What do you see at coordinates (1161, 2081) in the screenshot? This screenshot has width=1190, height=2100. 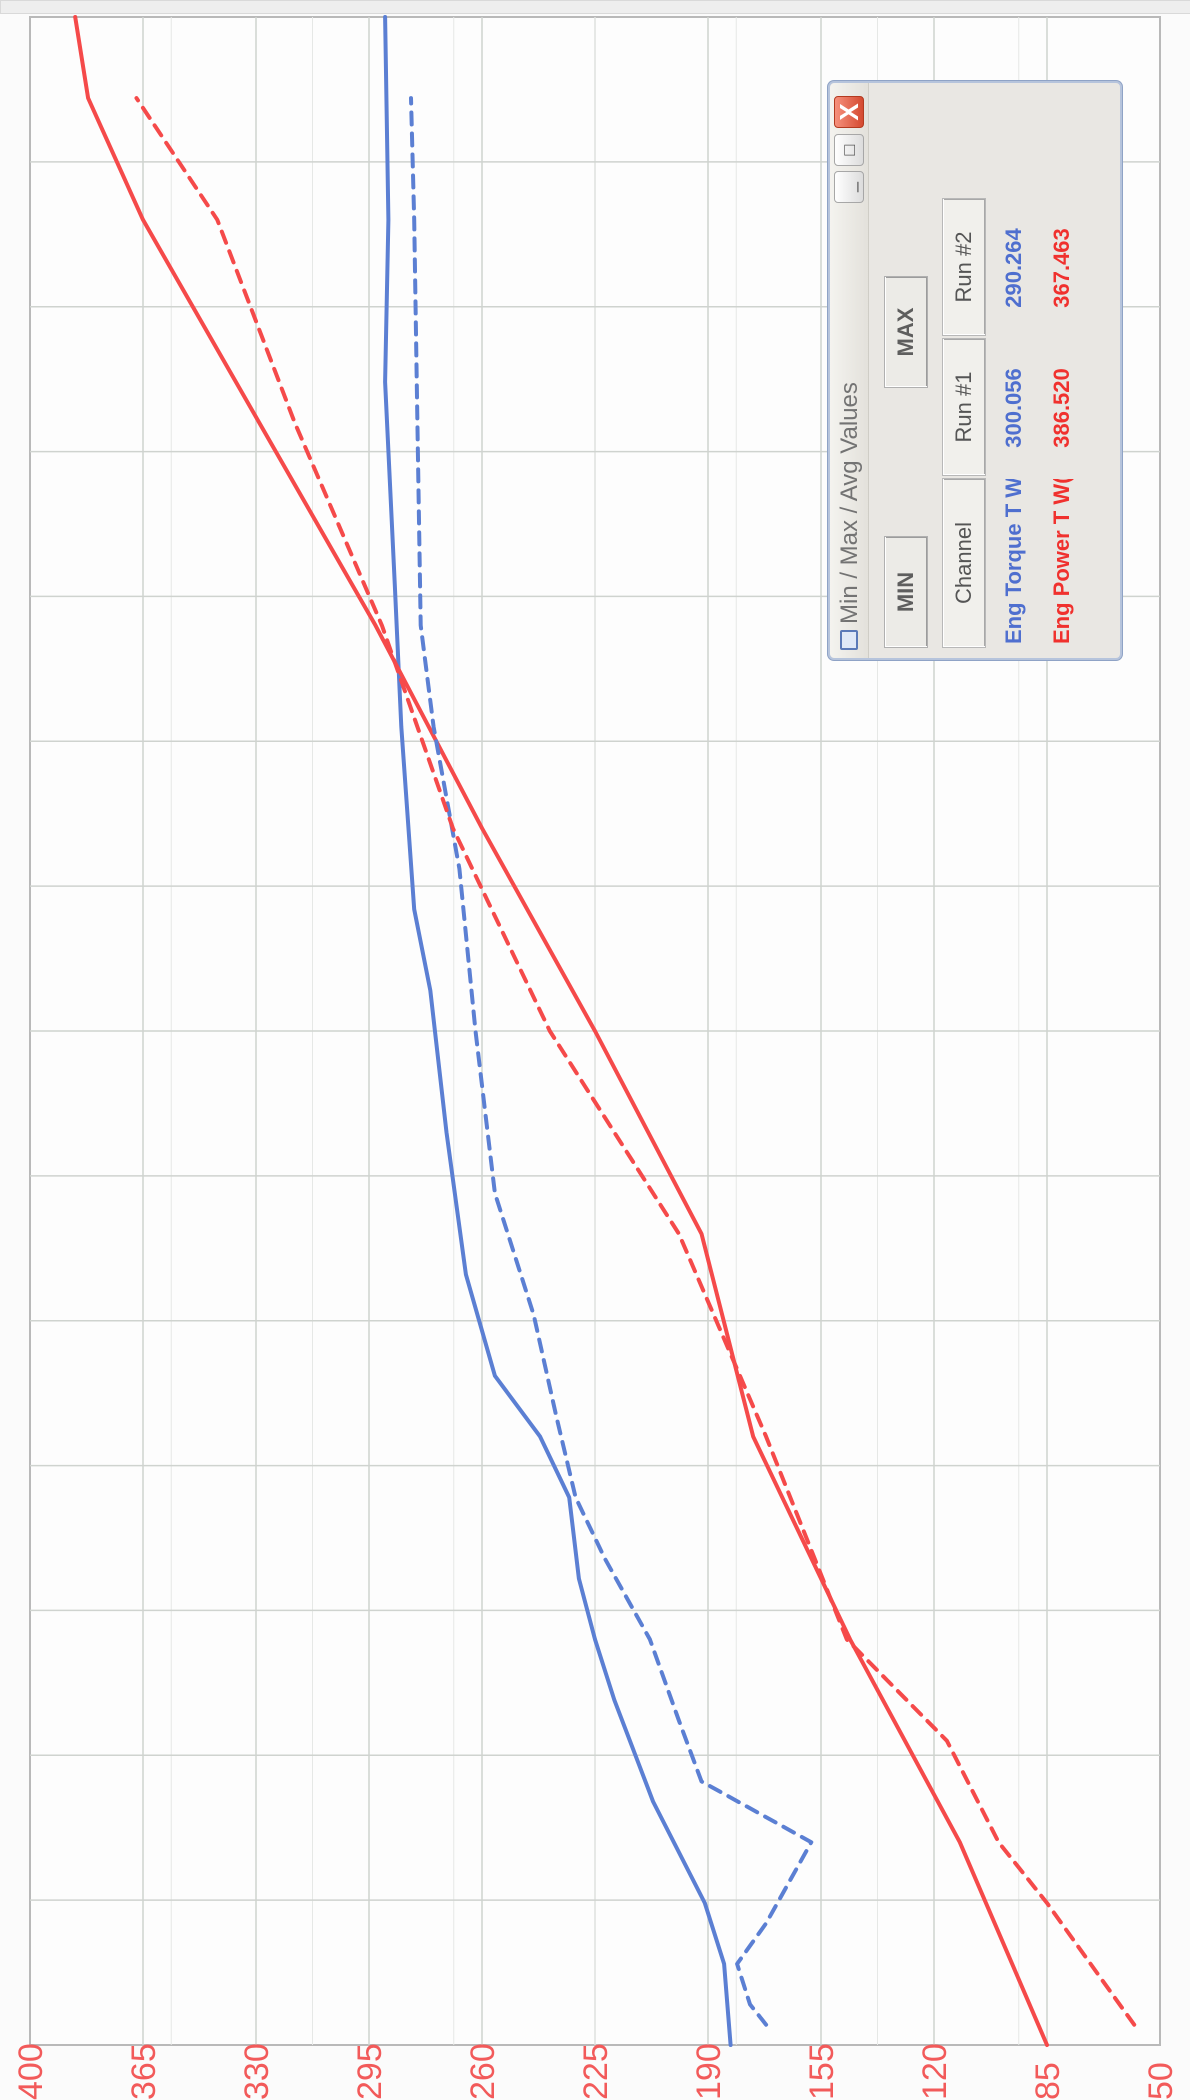 I see `y-tick-label: 50` at bounding box center [1161, 2081].